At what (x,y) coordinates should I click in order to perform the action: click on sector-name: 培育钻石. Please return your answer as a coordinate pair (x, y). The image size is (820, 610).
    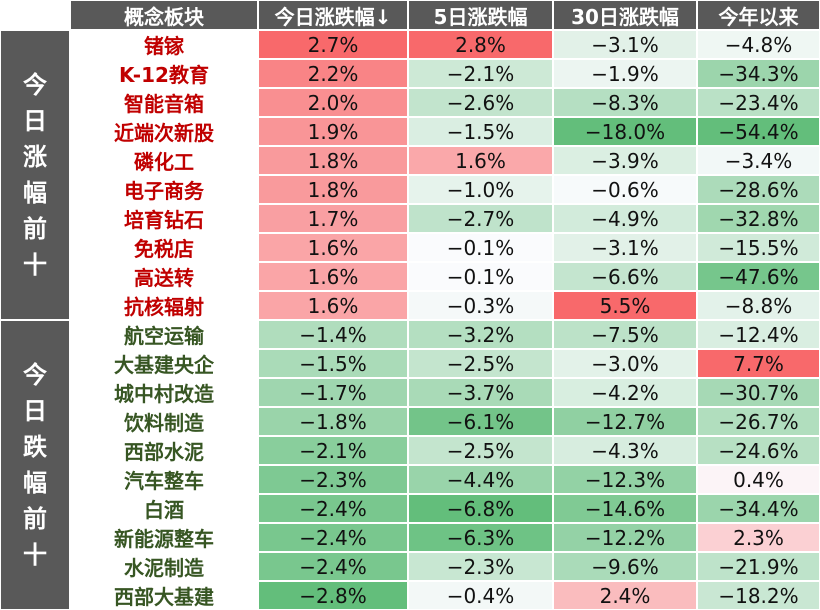
    Looking at the image, I should click on (164, 218).